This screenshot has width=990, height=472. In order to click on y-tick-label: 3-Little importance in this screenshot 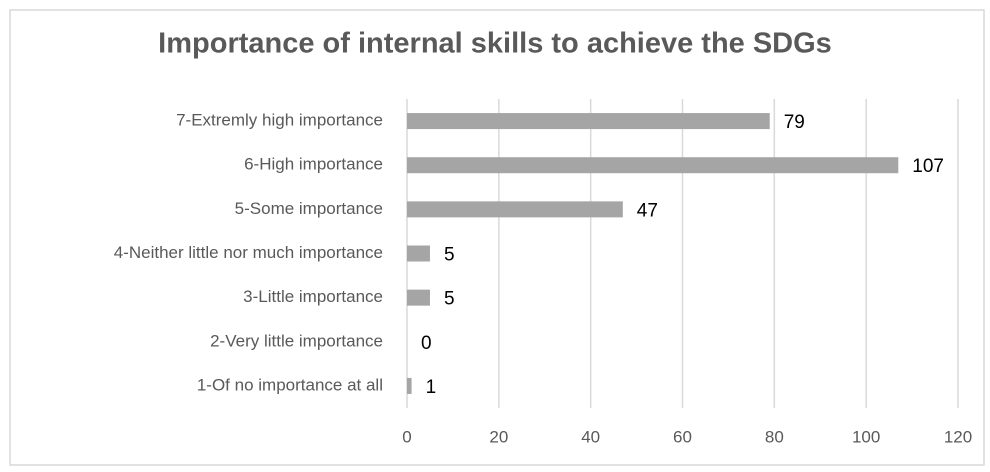, I will do `click(313, 296)`.